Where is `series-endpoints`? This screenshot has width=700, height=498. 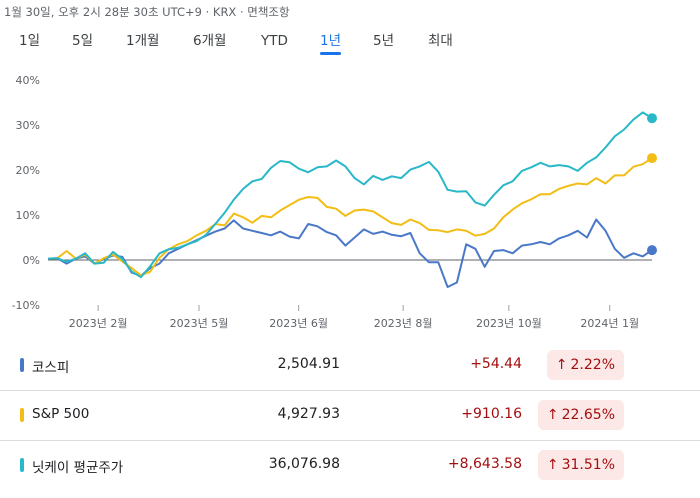
series-endpoints is located at coordinates (652, 184).